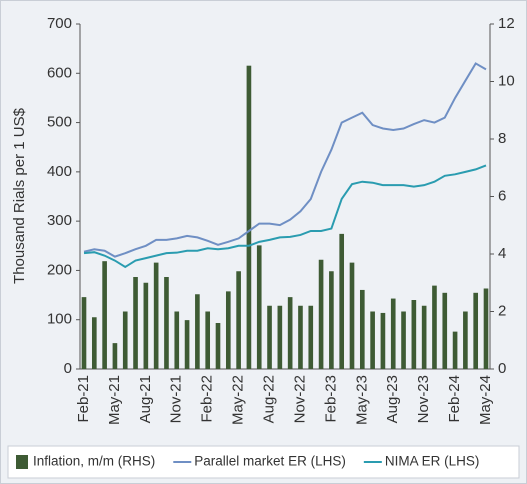 The width and height of the screenshot is (527, 484). Describe the element at coordinates (176, 399) in the screenshot. I see `x-tick-label: Nov-21` at that location.